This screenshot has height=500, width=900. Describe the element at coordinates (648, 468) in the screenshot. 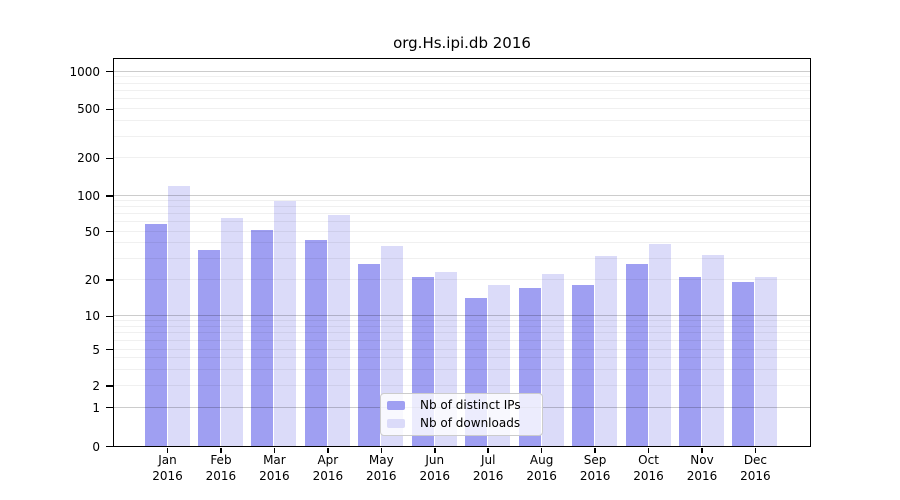

I see `x-tick-label-oct: Oct 2016` at that location.